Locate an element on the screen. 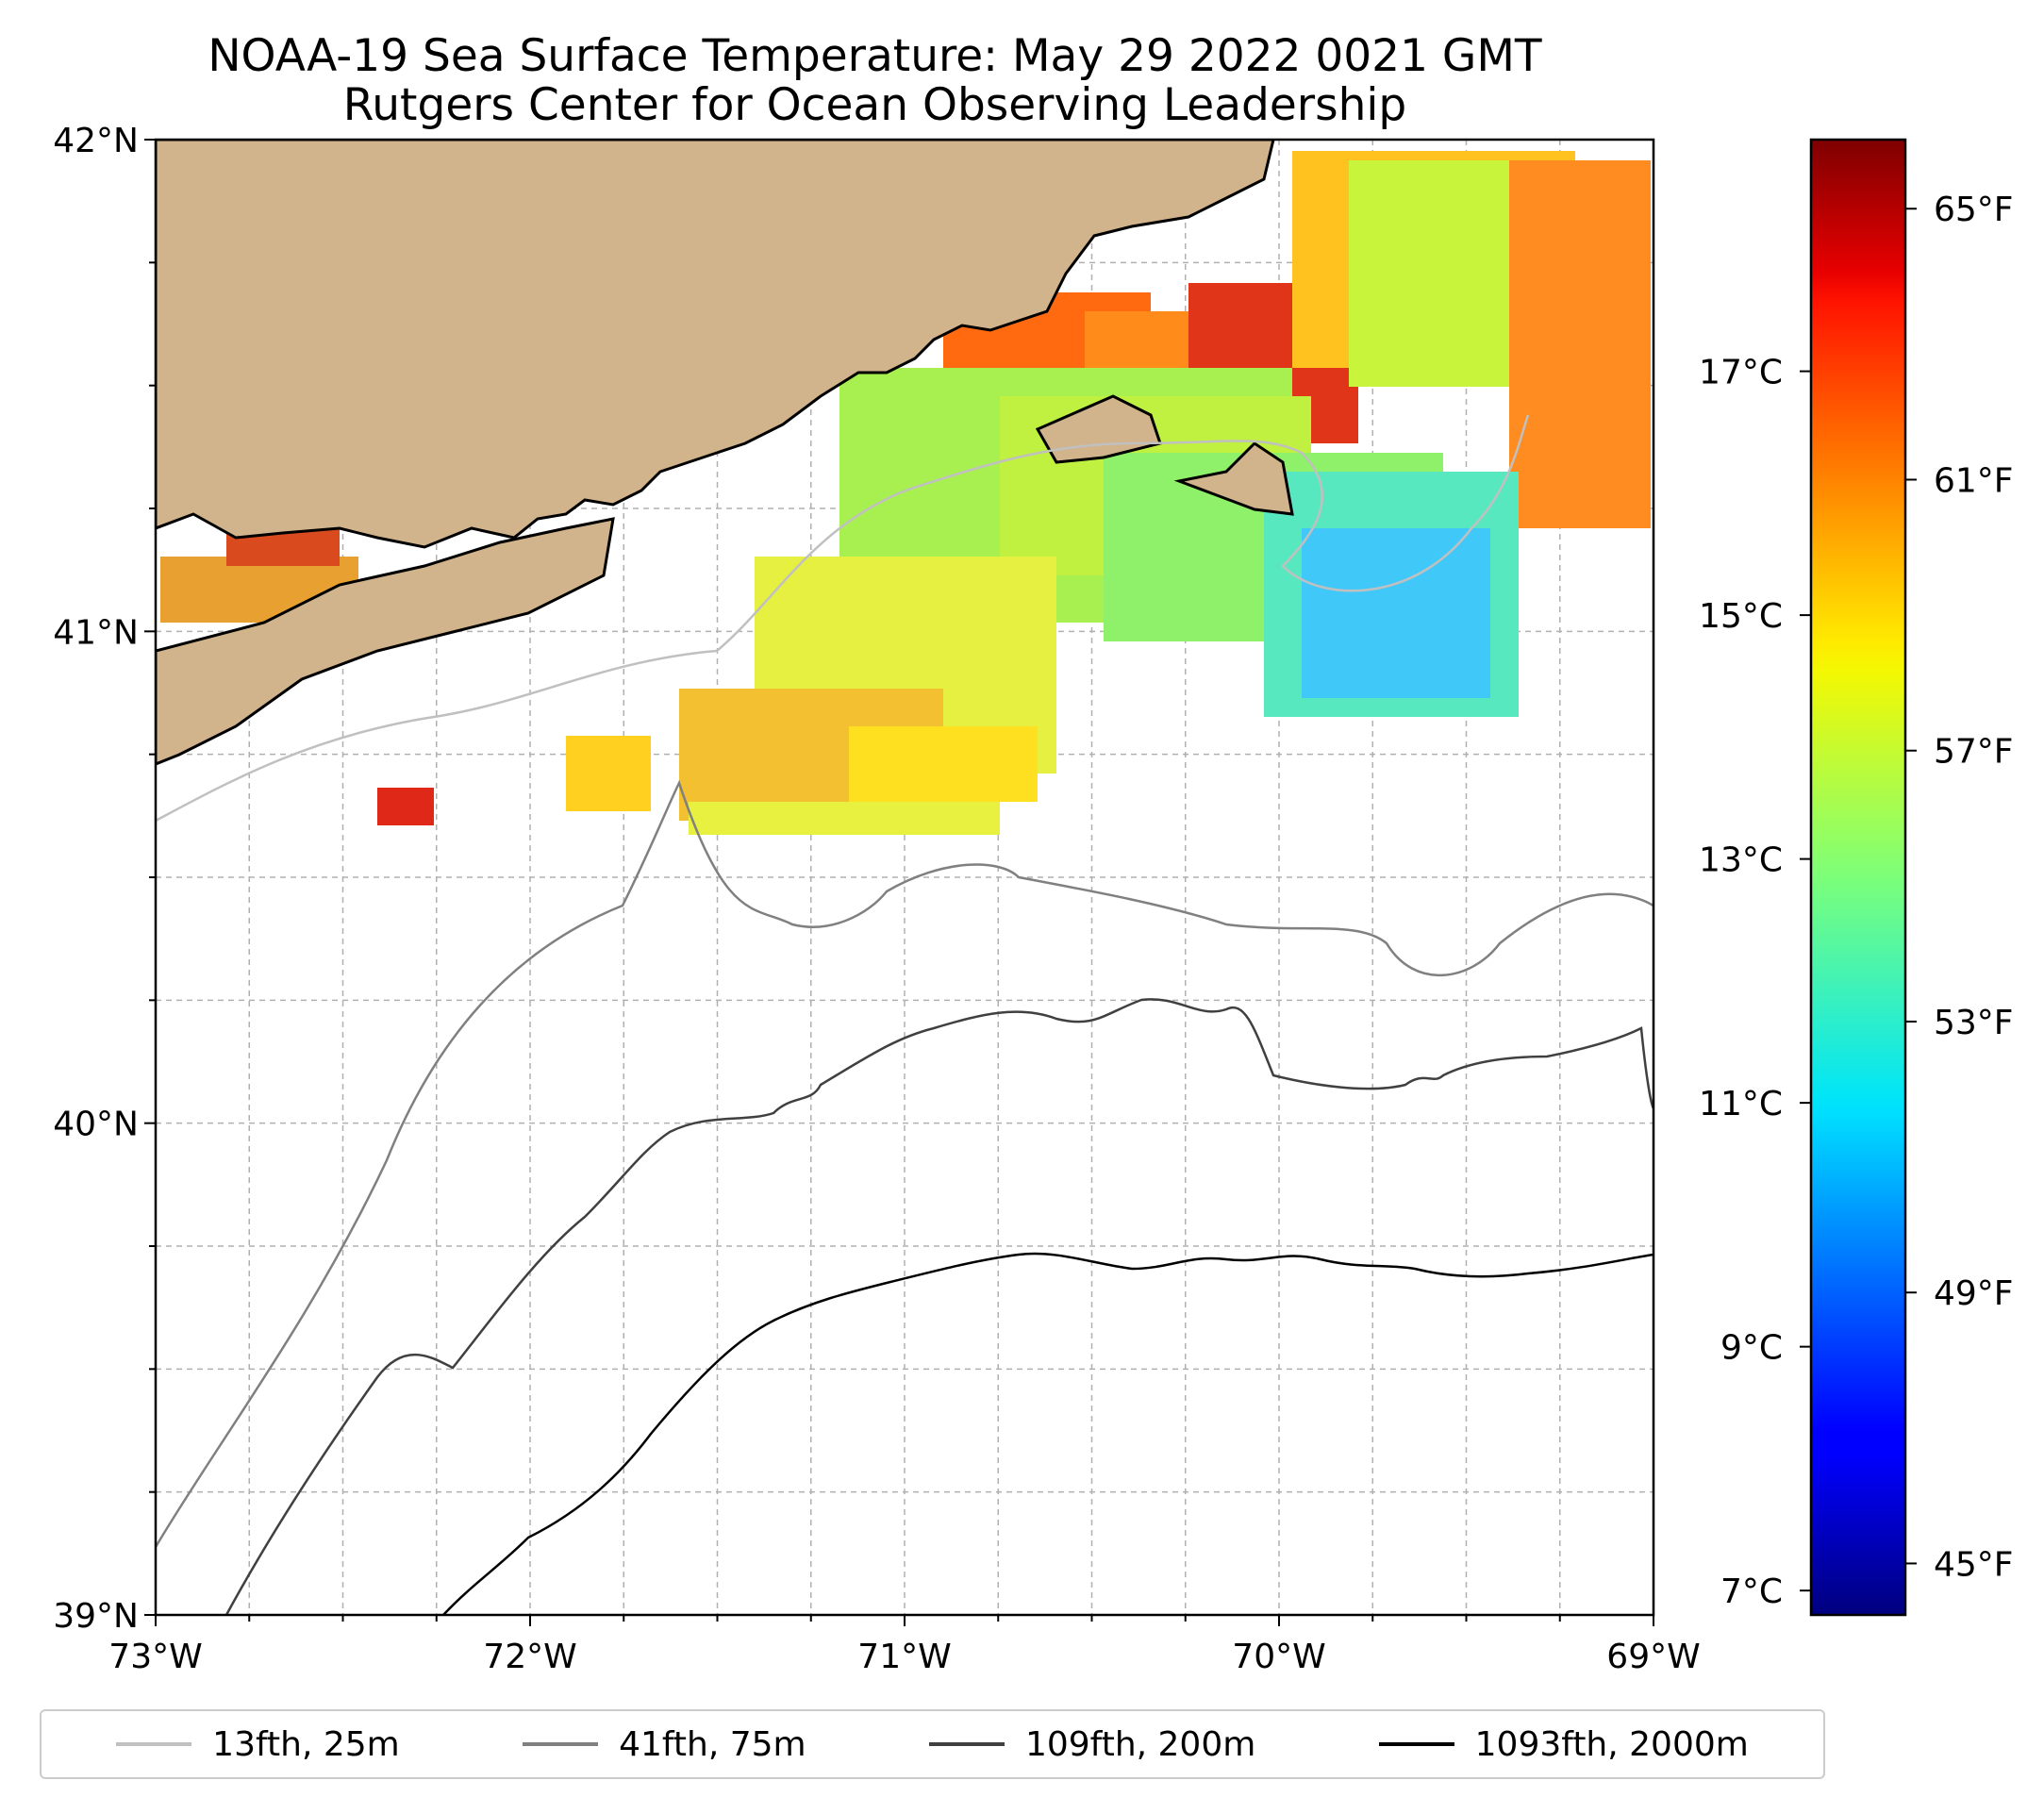 Image resolution: width=2044 pixels, height=1797 pixels. legend-item-200m: 109fth, 200m is located at coordinates (1092, 1744).